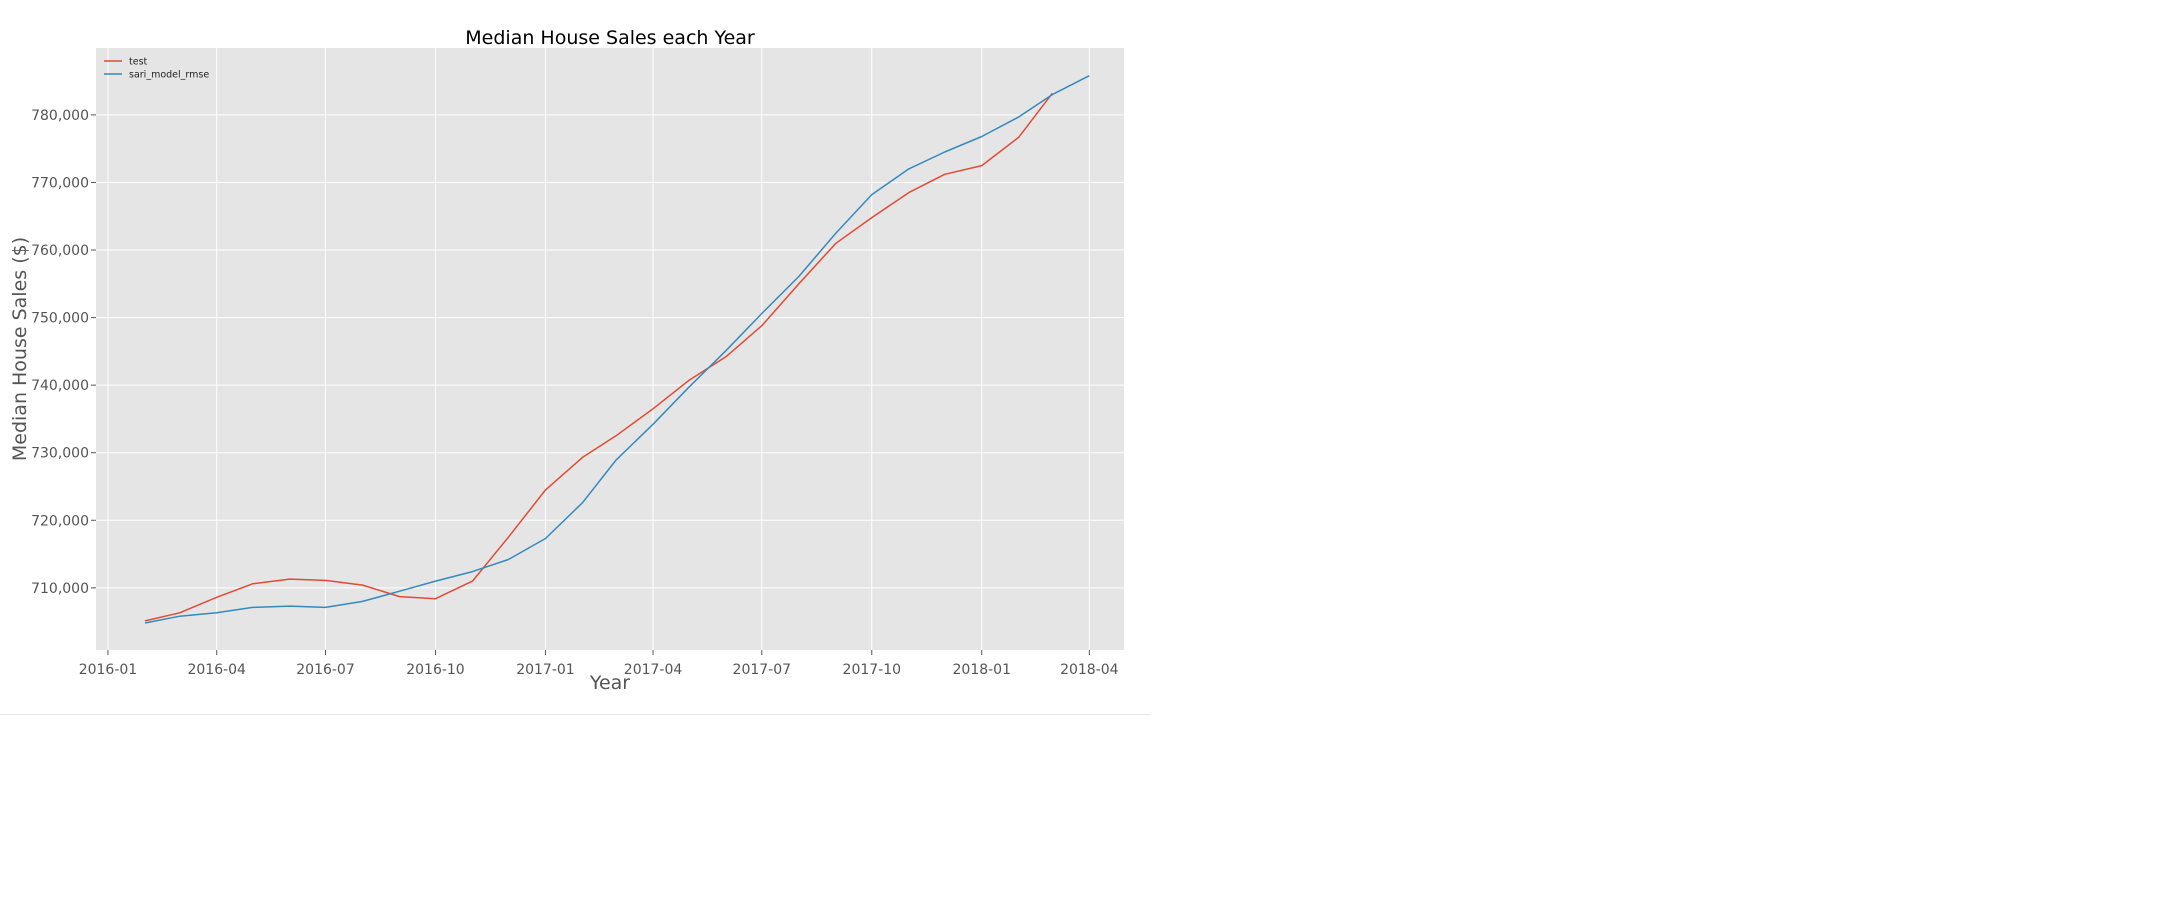  I want to click on y-tick-label: 740,000, so click(60, 386).